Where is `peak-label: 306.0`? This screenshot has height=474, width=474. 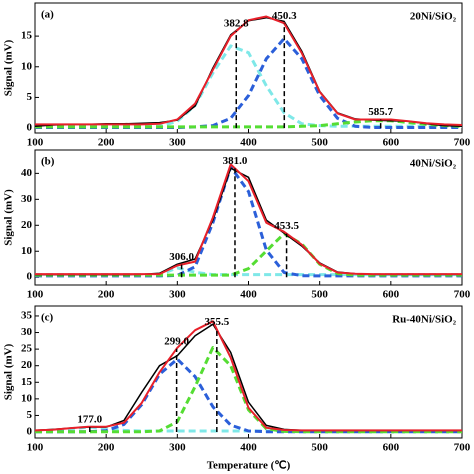
peak-label: 306.0 is located at coordinates (181, 257).